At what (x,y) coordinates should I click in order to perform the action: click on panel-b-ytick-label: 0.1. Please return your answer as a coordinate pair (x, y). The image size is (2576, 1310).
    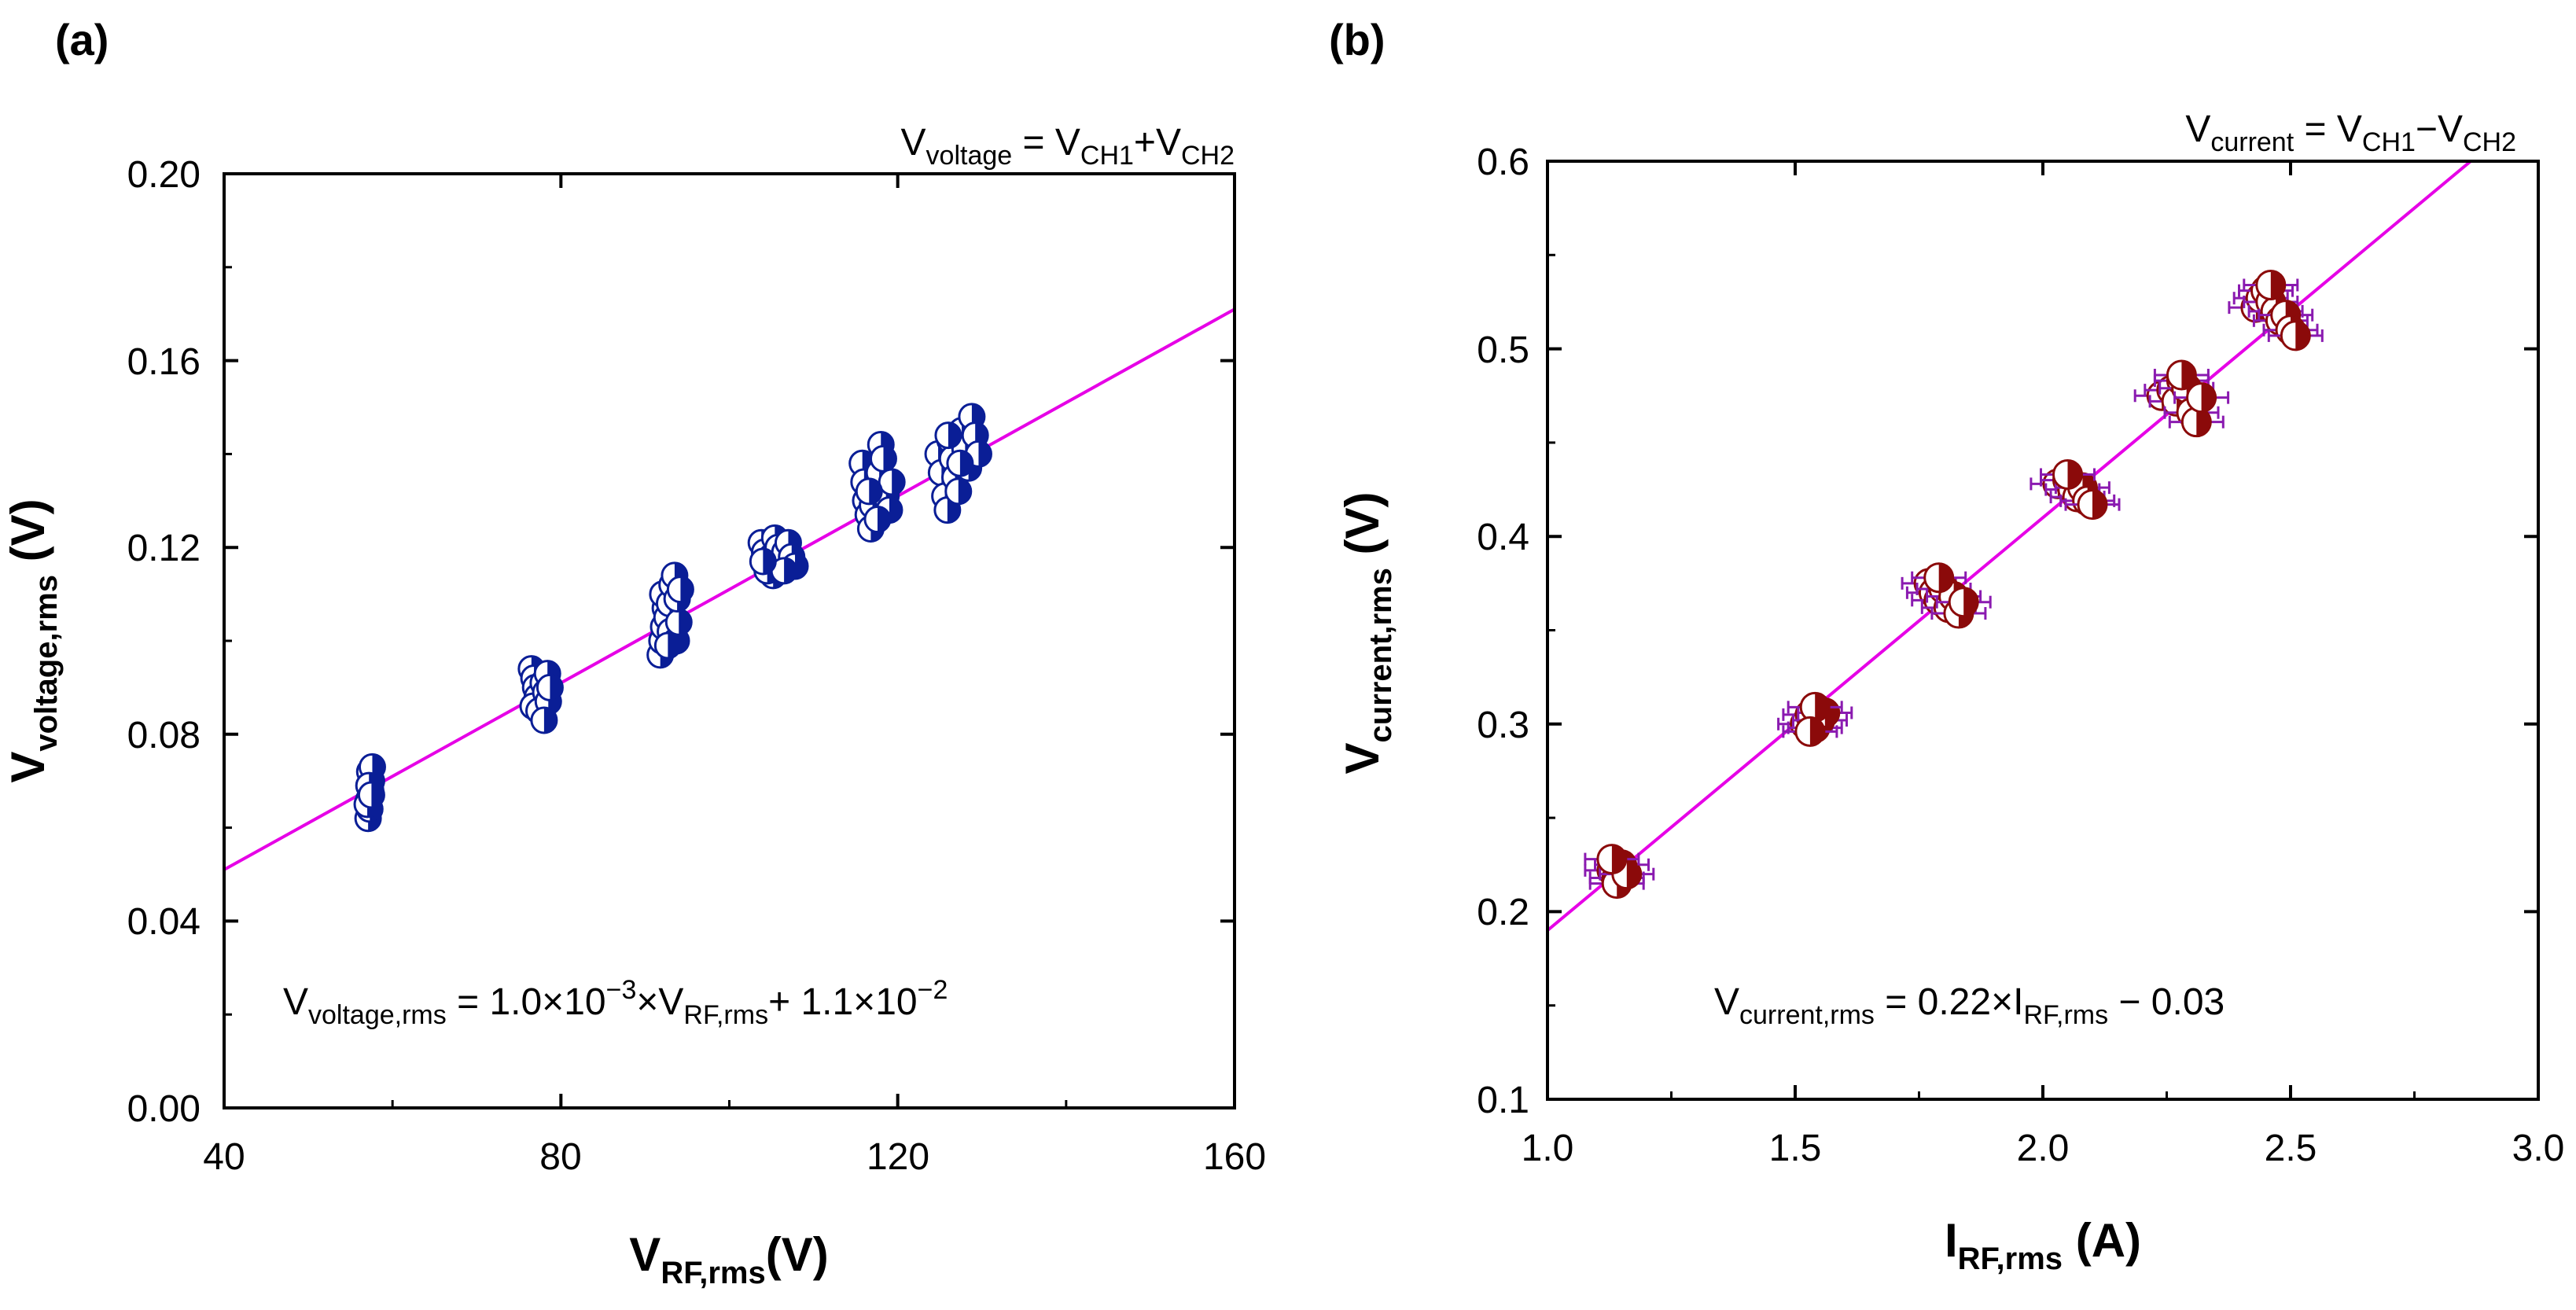
    Looking at the image, I should click on (1503, 1100).